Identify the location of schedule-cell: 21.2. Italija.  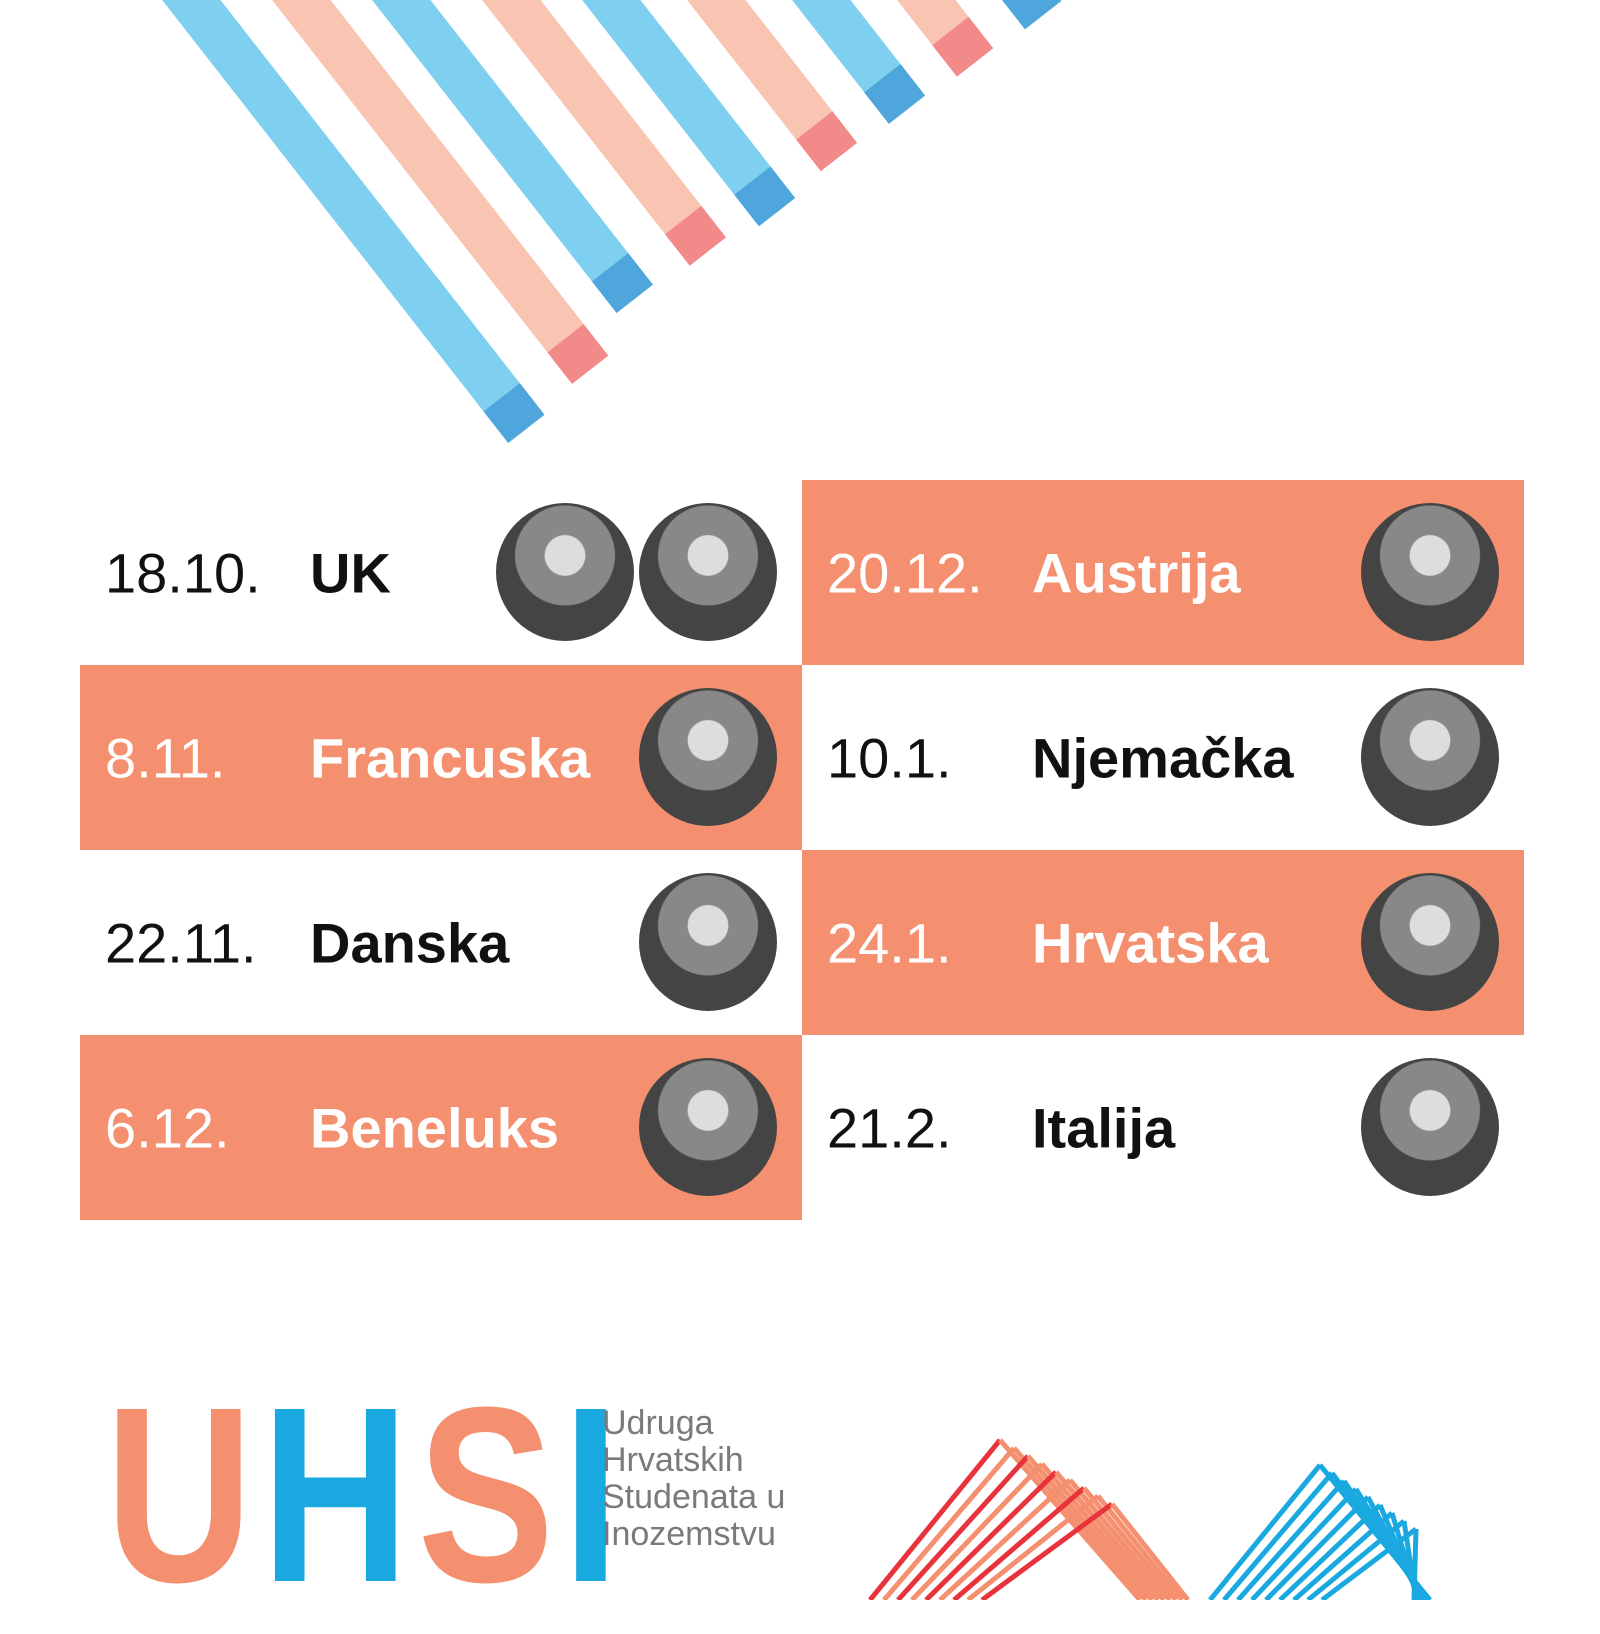
(1163, 1127).